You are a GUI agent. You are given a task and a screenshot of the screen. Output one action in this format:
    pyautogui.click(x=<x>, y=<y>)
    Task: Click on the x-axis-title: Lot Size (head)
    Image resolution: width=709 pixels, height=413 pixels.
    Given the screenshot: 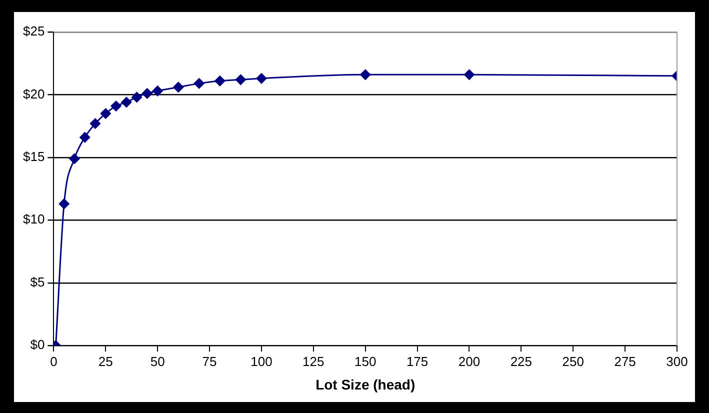 What is the action you would take?
    pyautogui.click(x=366, y=384)
    